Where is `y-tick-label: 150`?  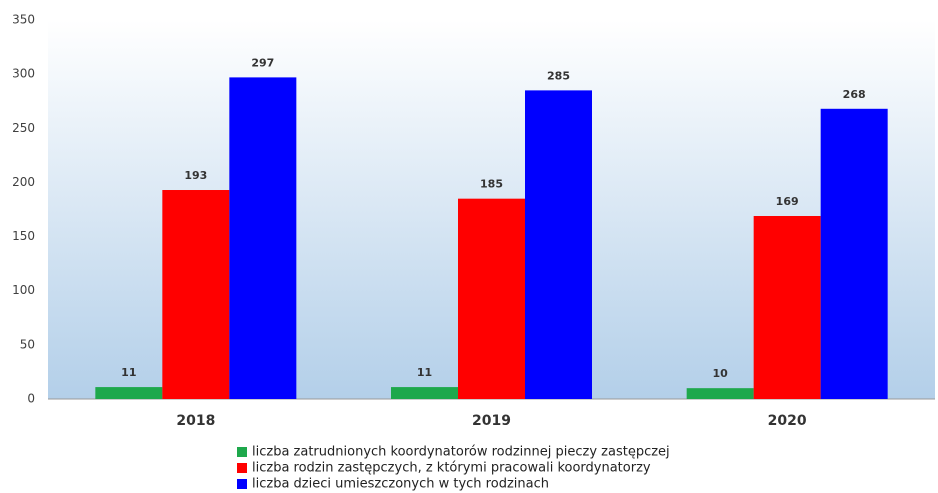
y-tick-label: 150 is located at coordinates (23, 236).